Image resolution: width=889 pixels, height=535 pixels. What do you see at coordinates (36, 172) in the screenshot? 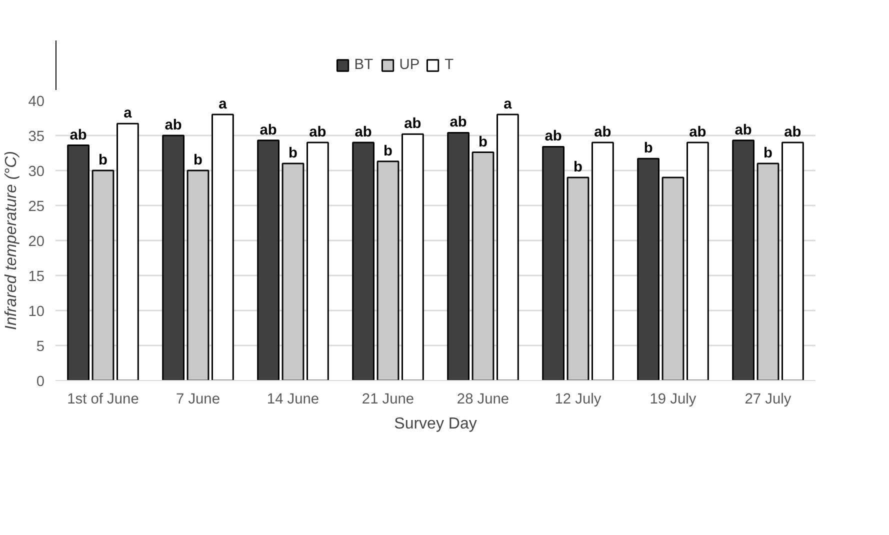
I see `y-tick-label: 30` at bounding box center [36, 172].